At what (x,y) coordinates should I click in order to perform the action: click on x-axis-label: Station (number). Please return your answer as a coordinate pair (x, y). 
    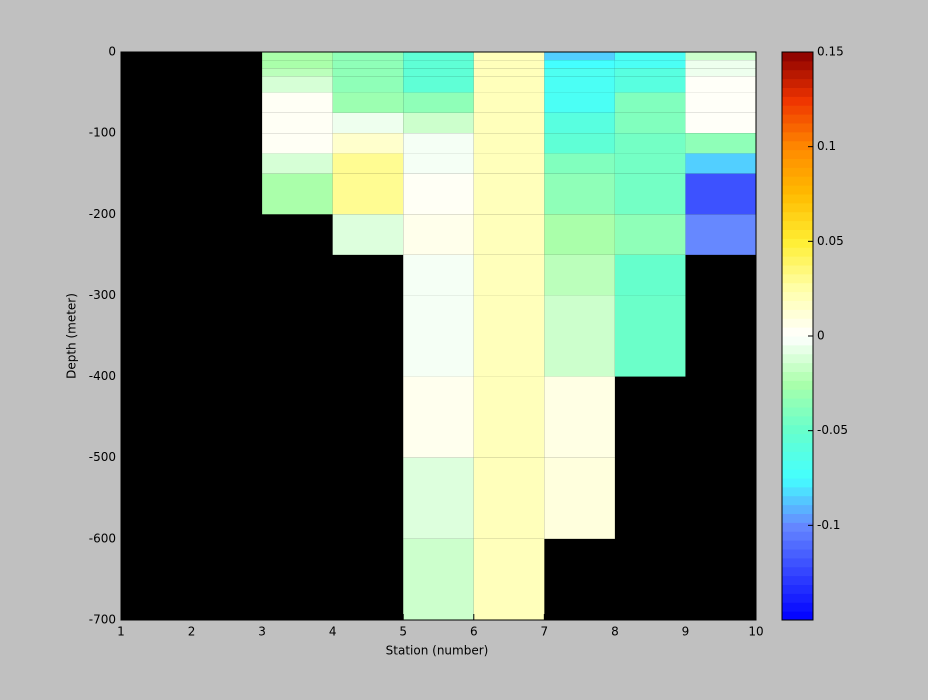
    Looking at the image, I should click on (437, 651).